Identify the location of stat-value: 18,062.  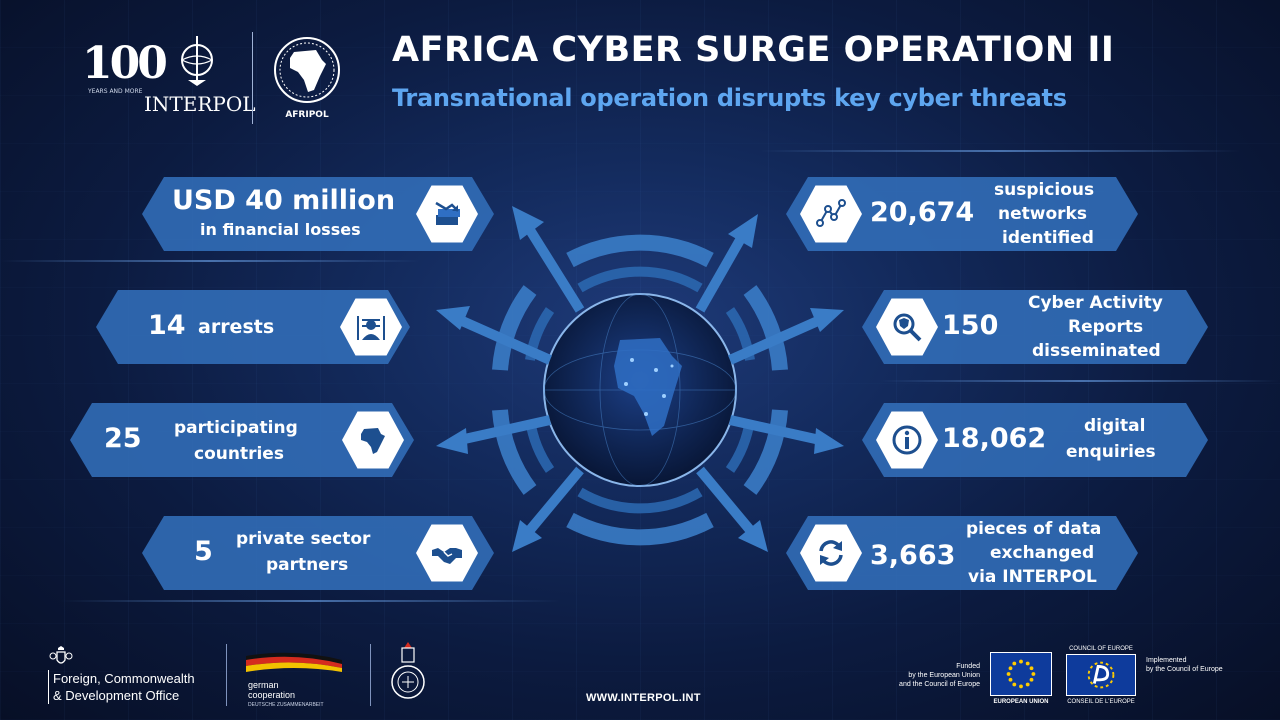
(994, 438).